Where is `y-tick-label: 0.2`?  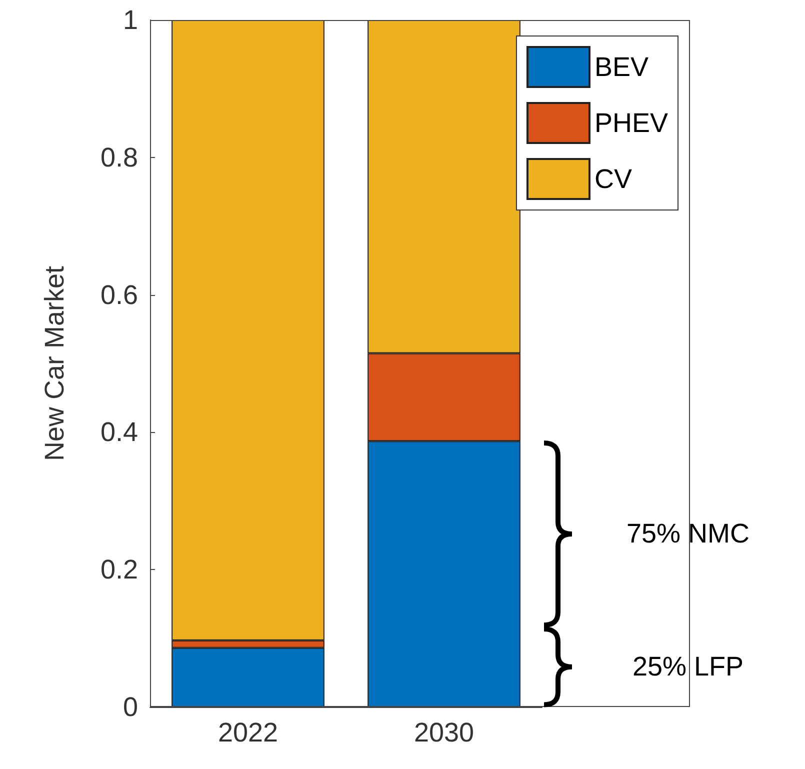
y-tick-label: 0.2 is located at coordinates (119, 569).